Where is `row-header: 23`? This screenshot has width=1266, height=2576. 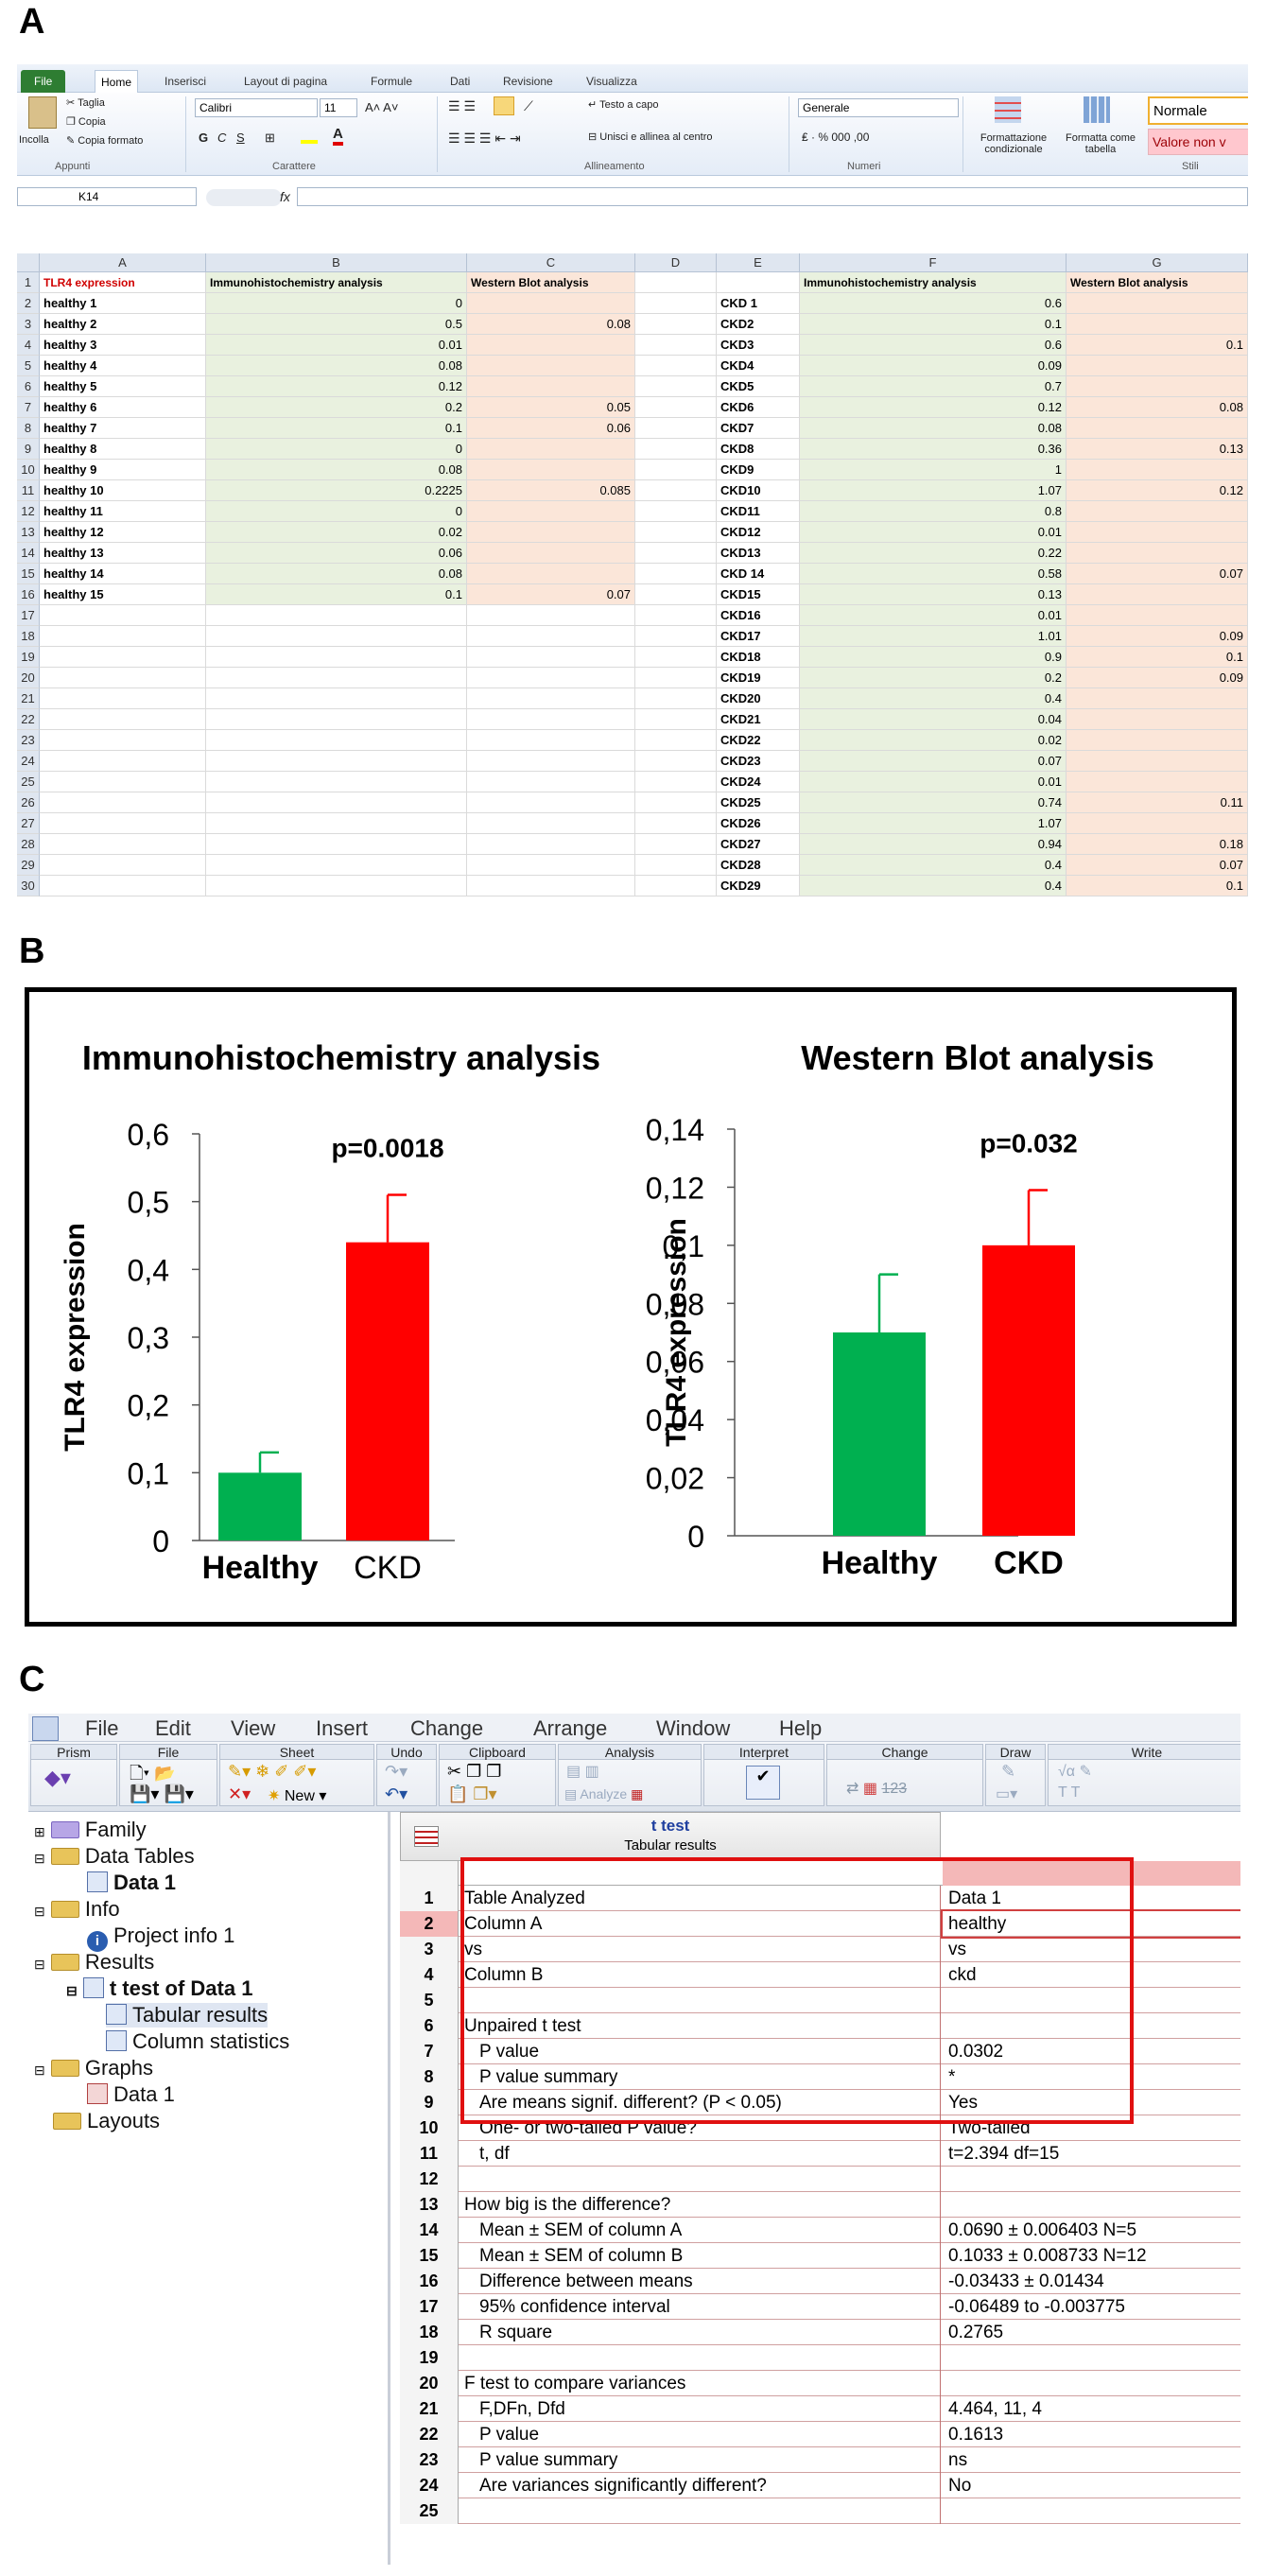 row-header: 23 is located at coordinates (28, 740).